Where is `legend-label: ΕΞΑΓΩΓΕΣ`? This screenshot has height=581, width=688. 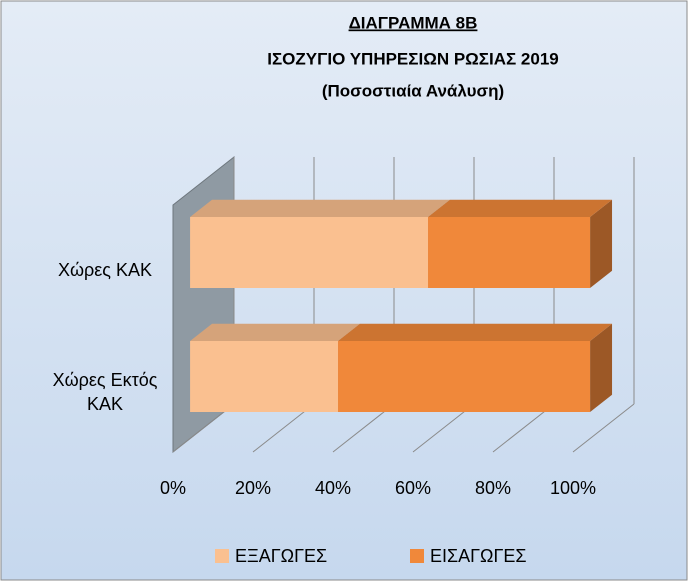 legend-label: ΕΞΑΓΩΓΕΣ is located at coordinates (281, 556).